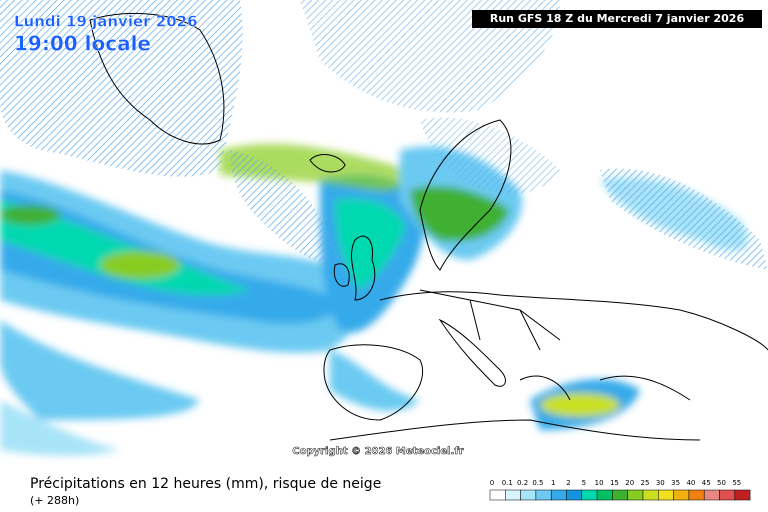 This screenshot has width=768, height=512. Describe the element at coordinates (599, 483) in the screenshot. I see `legend-label: 10` at that location.